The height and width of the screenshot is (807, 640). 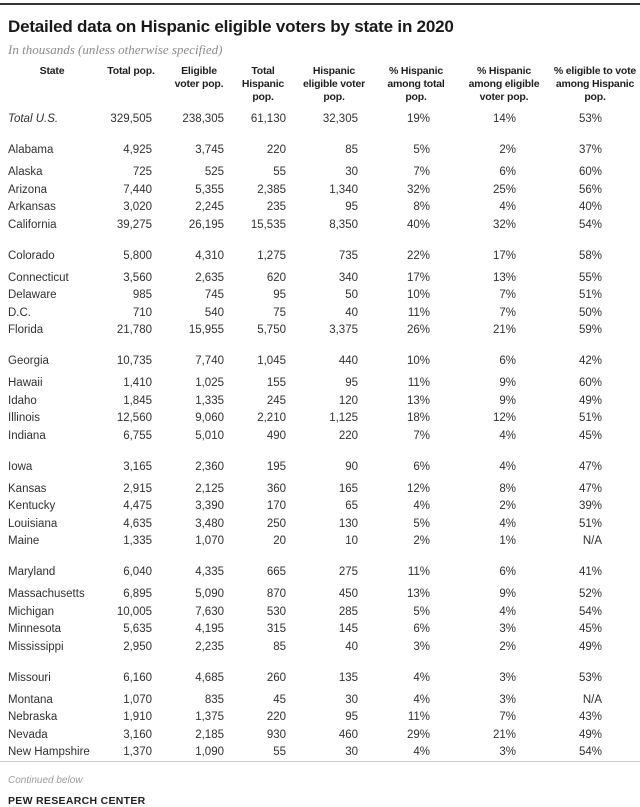 I want to click on value-cell: 95, so click(x=351, y=383).